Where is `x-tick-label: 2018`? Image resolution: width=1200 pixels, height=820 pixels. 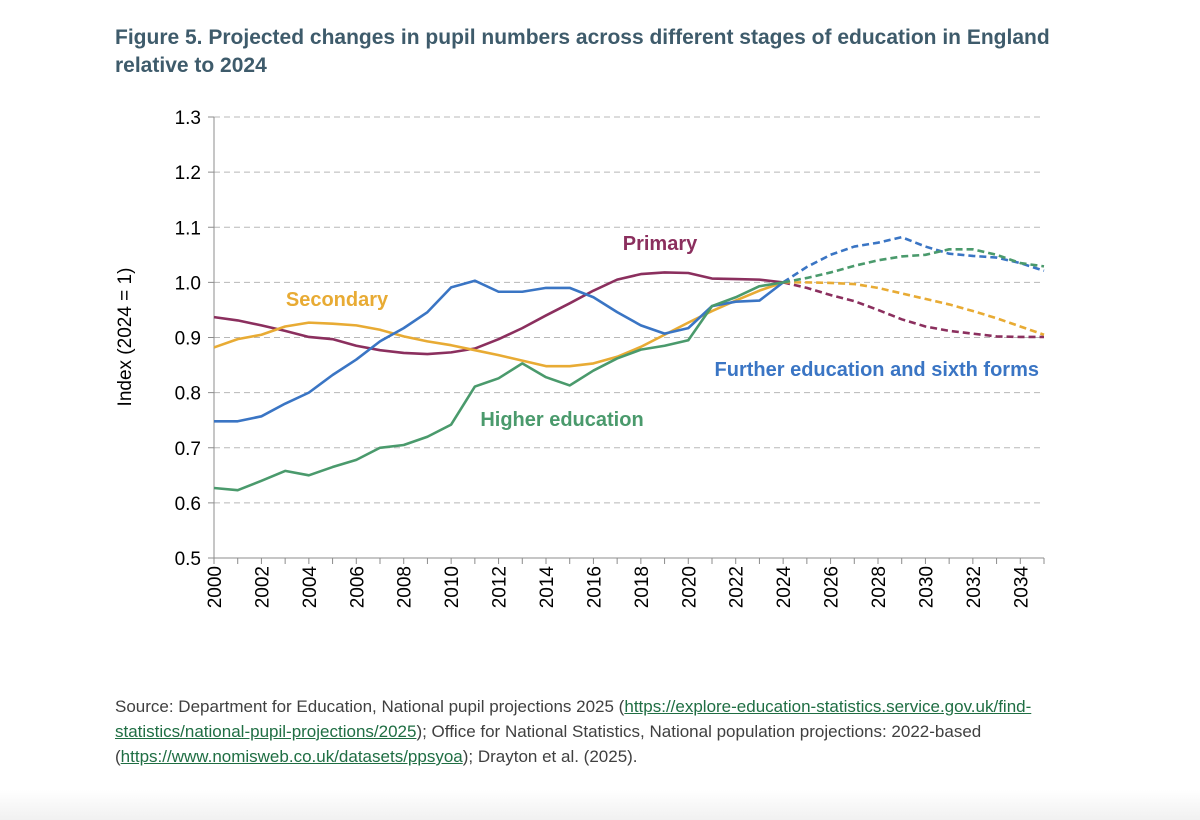 x-tick-label: 2018 is located at coordinates (642, 587).